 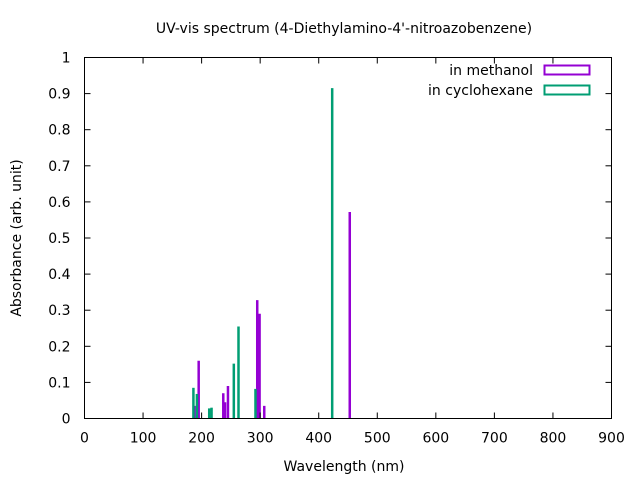 What do you see at coordinates (494, 439) in the screenshot?
I see `x-tick-label-7: 700` at bounding box center [494, 439].